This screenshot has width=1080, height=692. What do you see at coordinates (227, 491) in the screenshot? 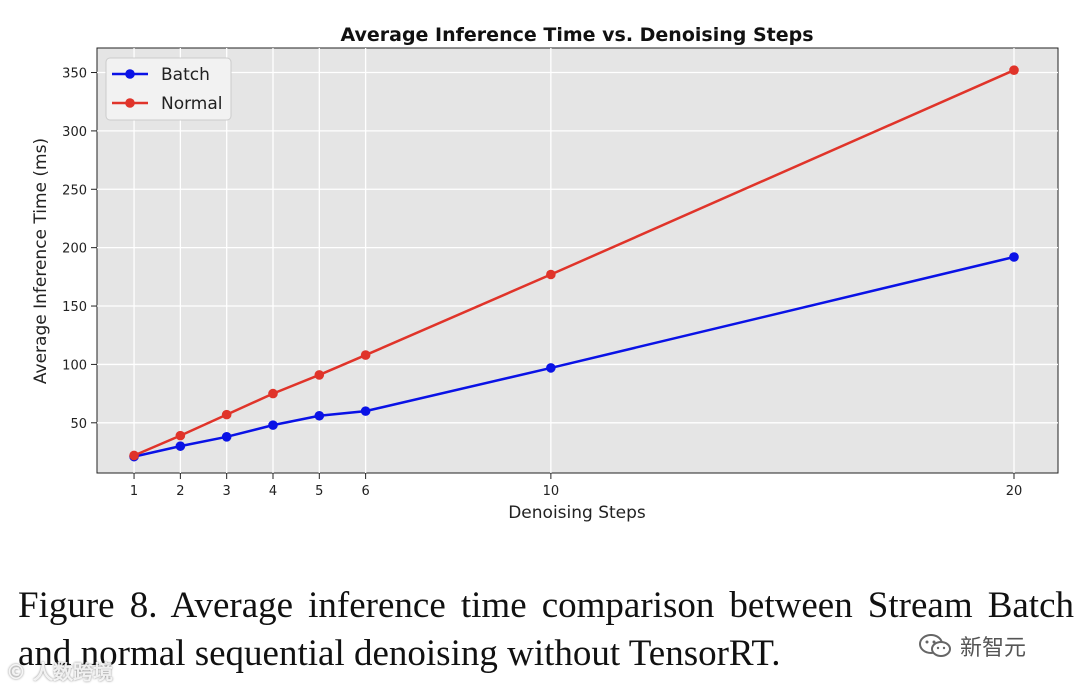
I see `x-tick-label: 3` at bounding box center [227, 491].